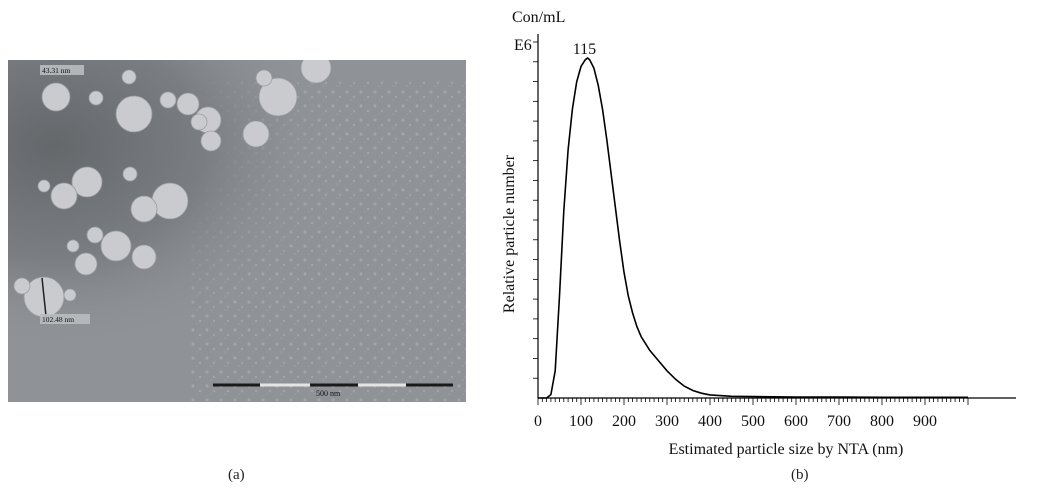 This screenshot has height=495, width=1046. What do you see at coordinates (523, 45) in the screenshot?
I see `y-multiplier-label: E6` at bounding box center [523, 45].